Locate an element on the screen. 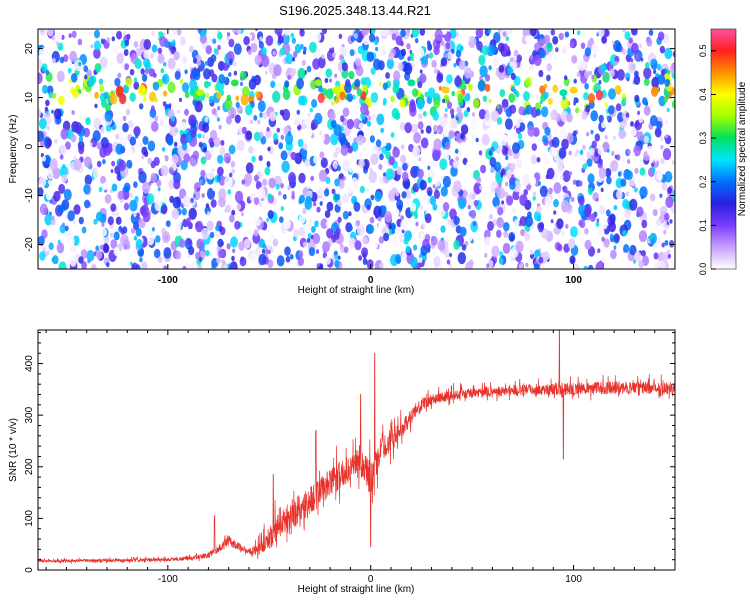 The width and height of the screenshot is (750, 605). snr-y-label: SNR (10 * v/v) is located at coordinates (13, 450).